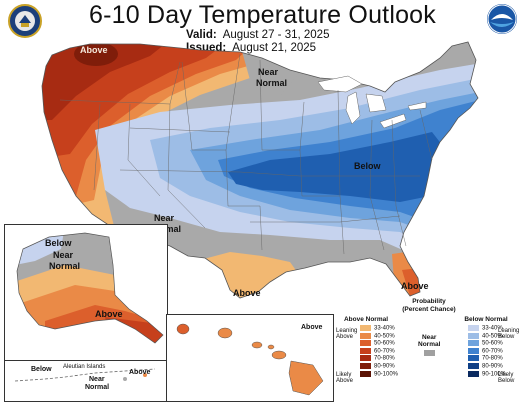  I want to click on hawaii-label-above: Above, so click(312, 327).